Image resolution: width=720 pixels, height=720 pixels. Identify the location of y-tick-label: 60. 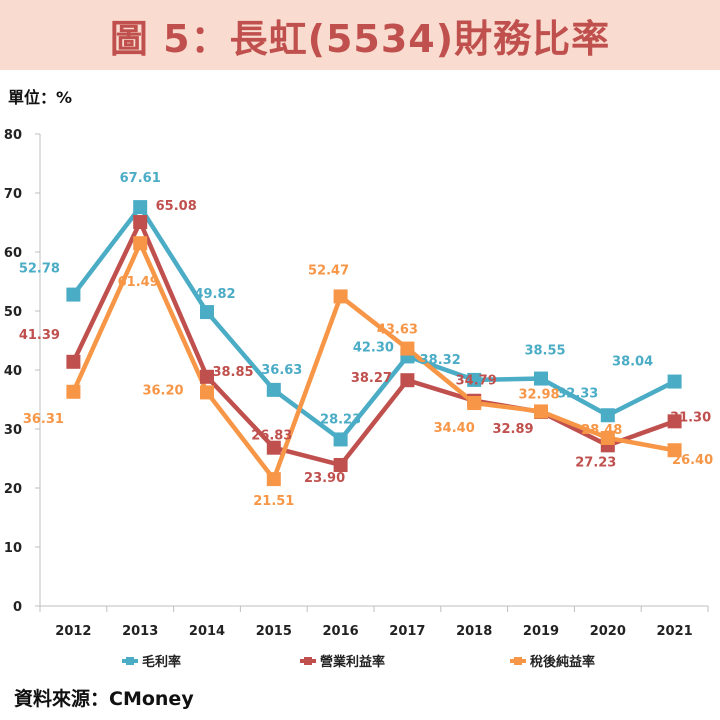
(13, 253).